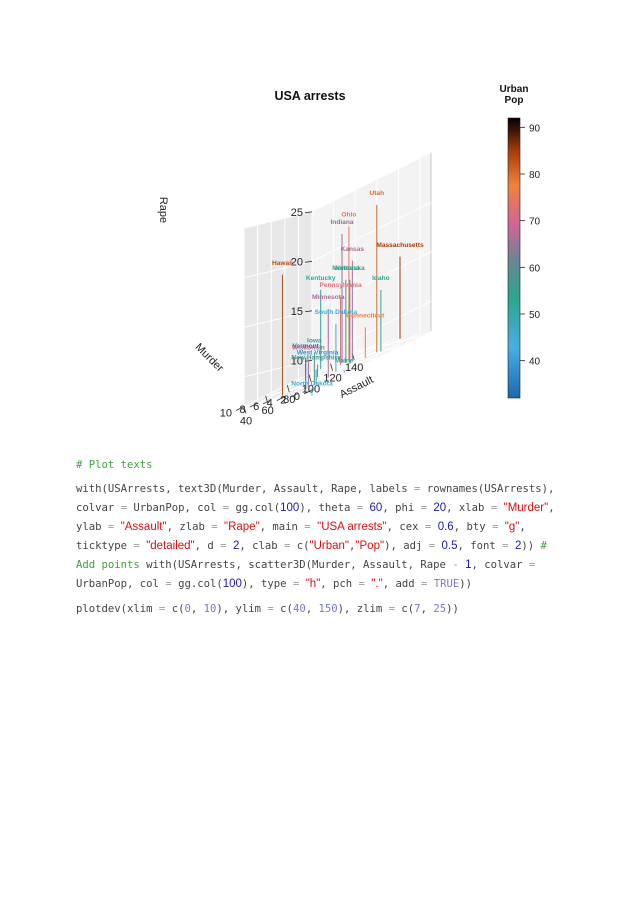  Describe the element at coordinates (487, 489) in the screenshot. I see `code-token: rownames(USArrests),` at that location.